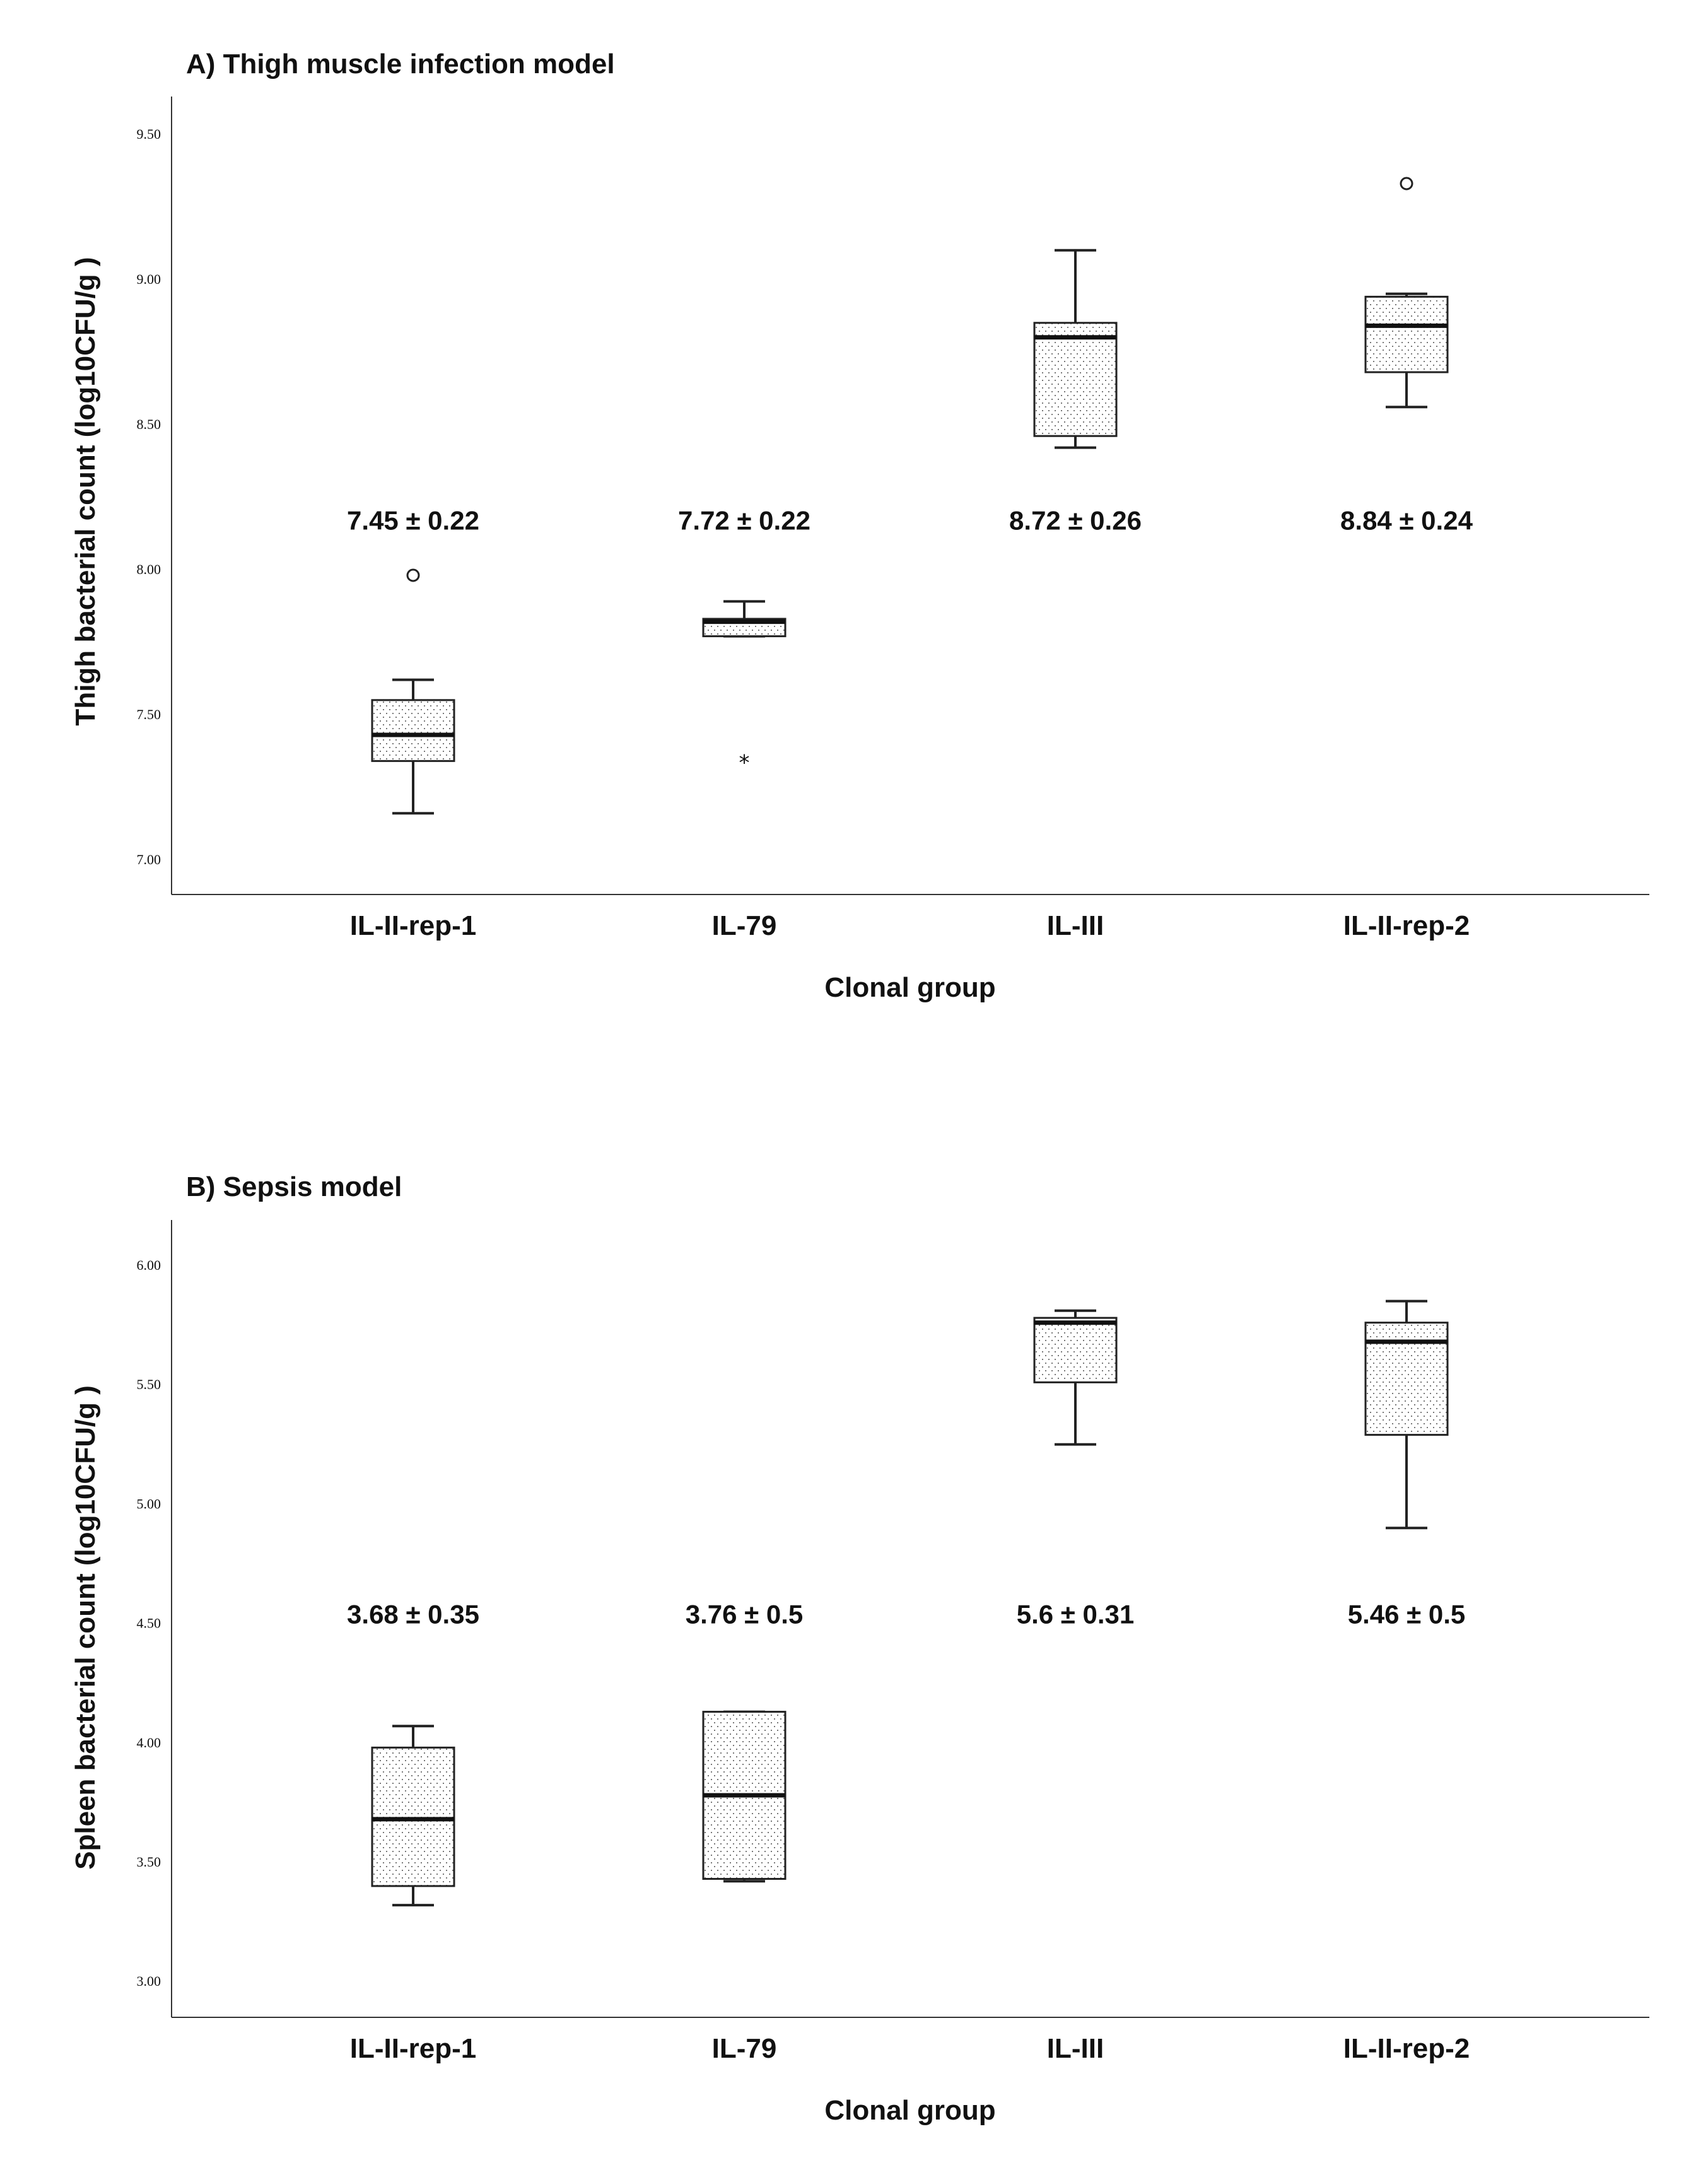  I want to click on panel-a-mean-sd-label: 8.72 ± 0.26, so click(1075, 521).